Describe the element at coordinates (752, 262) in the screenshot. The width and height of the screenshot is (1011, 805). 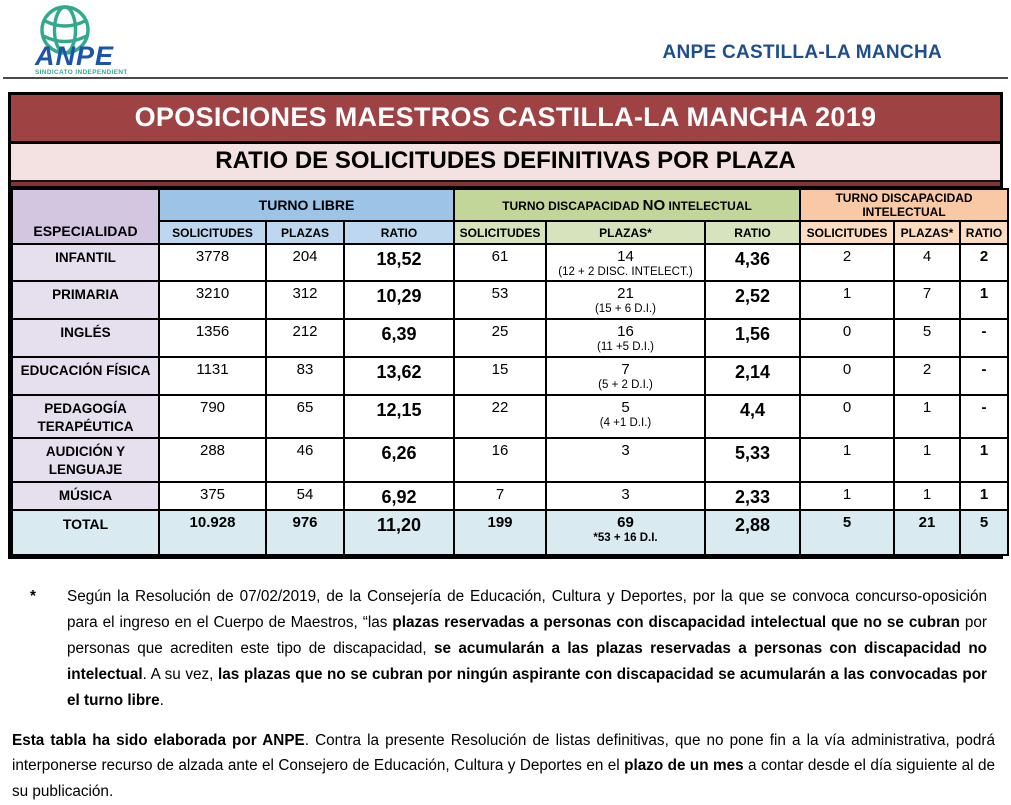
I see `td-ratio-cell: 4,36` at that location.